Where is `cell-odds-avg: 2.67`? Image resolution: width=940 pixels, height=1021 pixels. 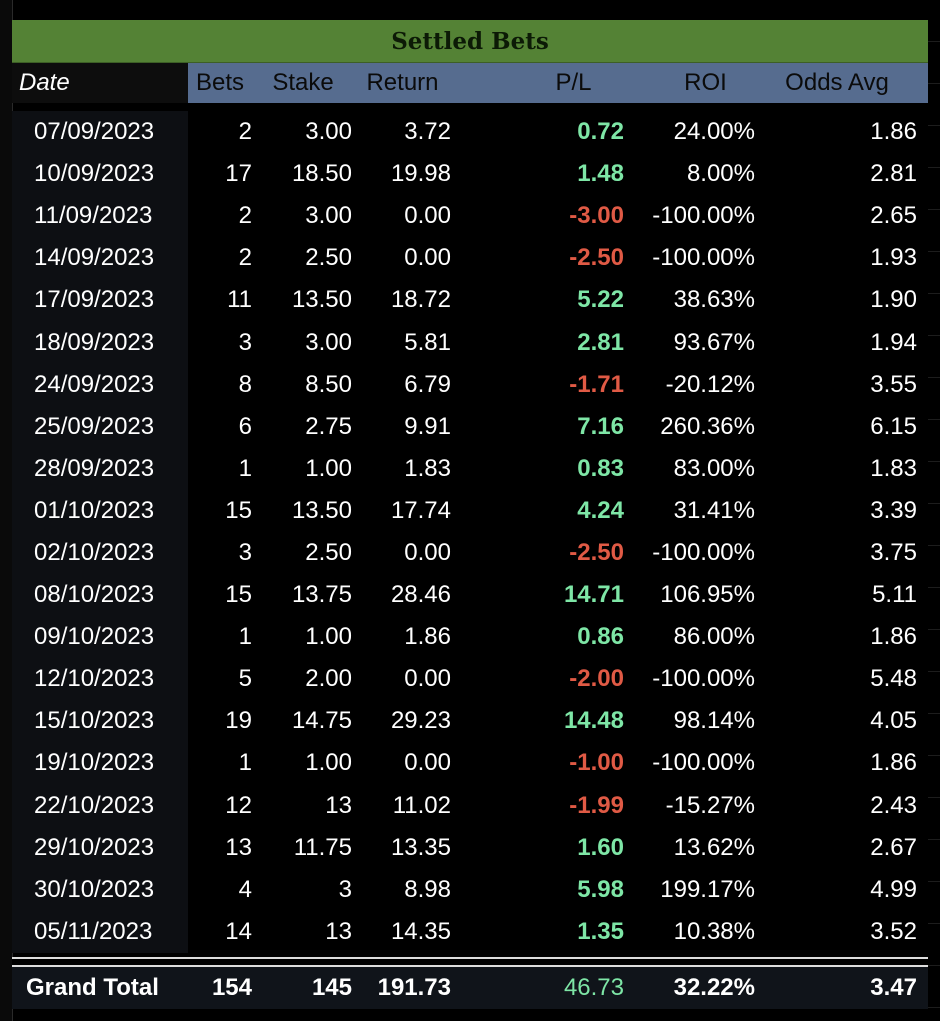
cell-odds-avg: 2.67 is located at coordinates (893, 847).